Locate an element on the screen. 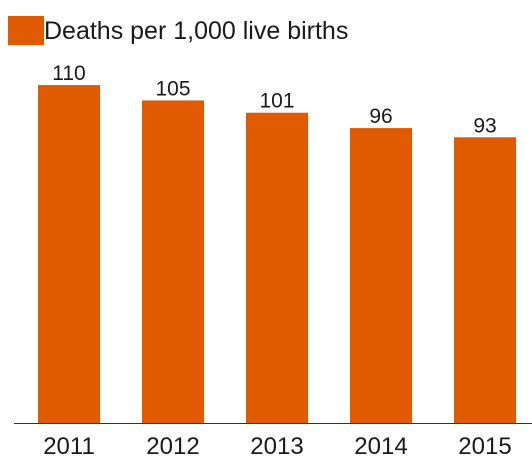 The height and width of the screenshot is (459, 532). bar-2012 is located at coordinates (173, 261).